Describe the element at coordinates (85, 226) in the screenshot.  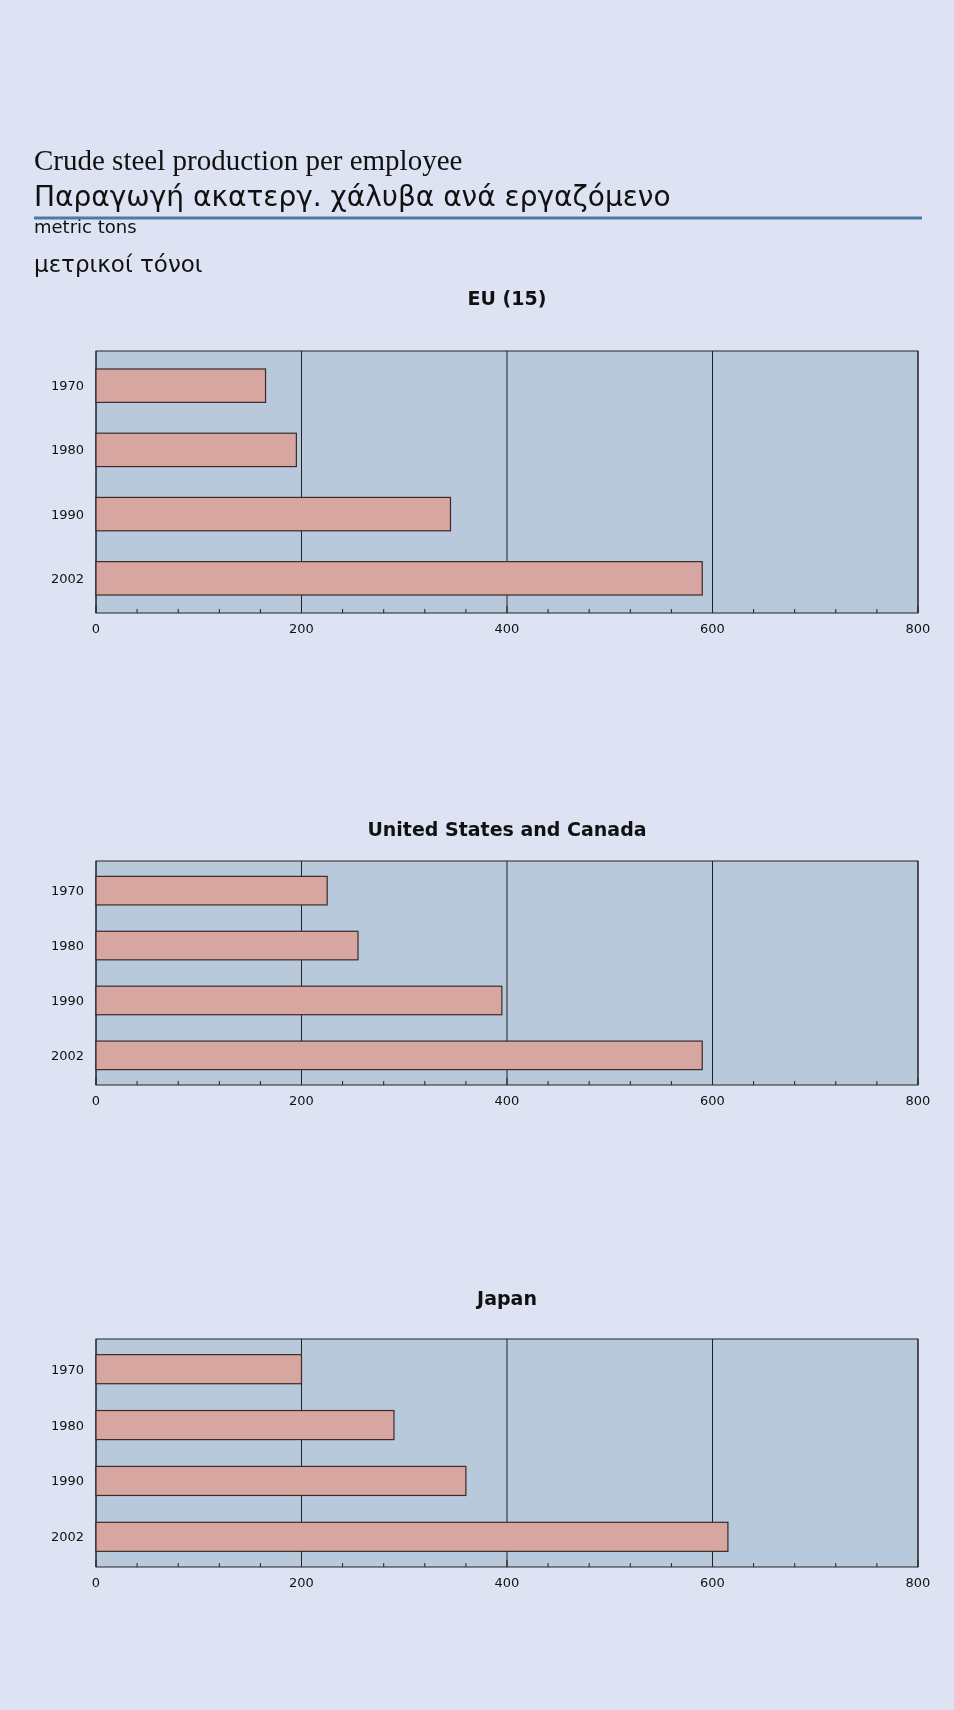
I see `text: metric tons` at that location.